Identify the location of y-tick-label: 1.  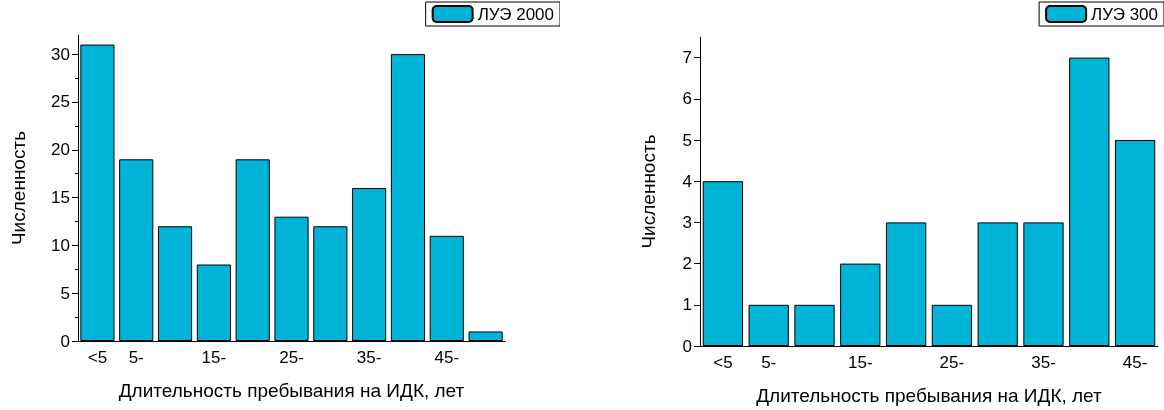
(687, 305).